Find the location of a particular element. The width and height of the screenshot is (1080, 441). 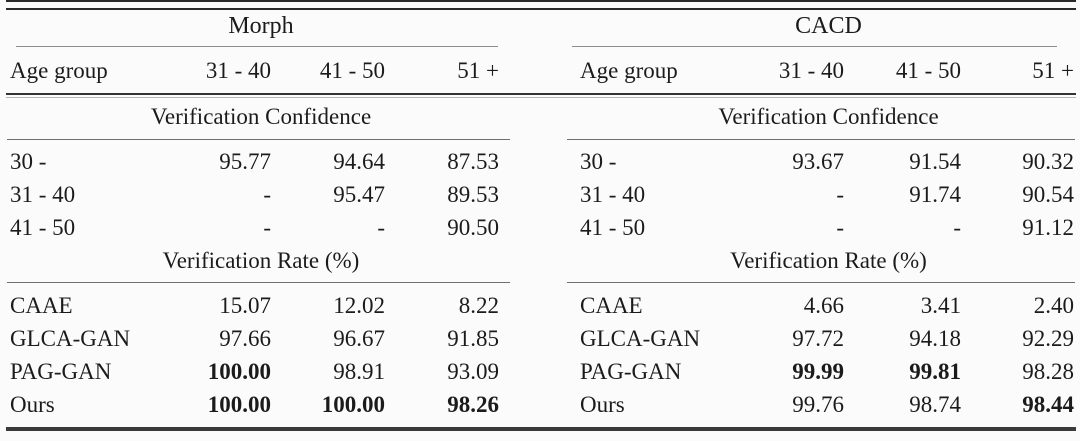

table-row: 30 - 95.77 94.64 87.53 is located at coordinates (261, 161).